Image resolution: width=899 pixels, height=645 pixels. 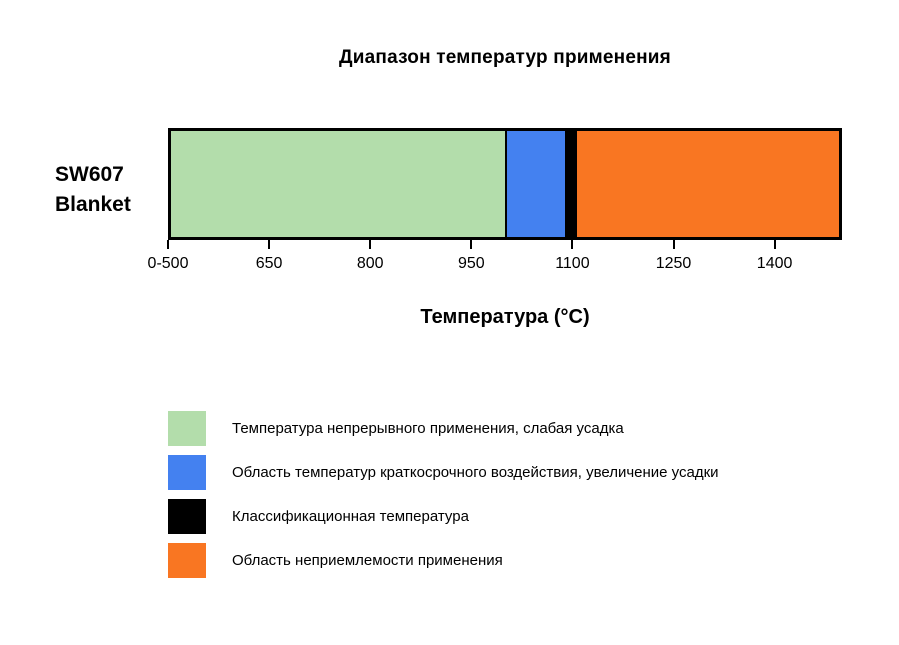 What do you see at coordinates (269, 263) in the screenshot?
I see `x-axis-tick-label: 650` at bounding box center [269, 263].